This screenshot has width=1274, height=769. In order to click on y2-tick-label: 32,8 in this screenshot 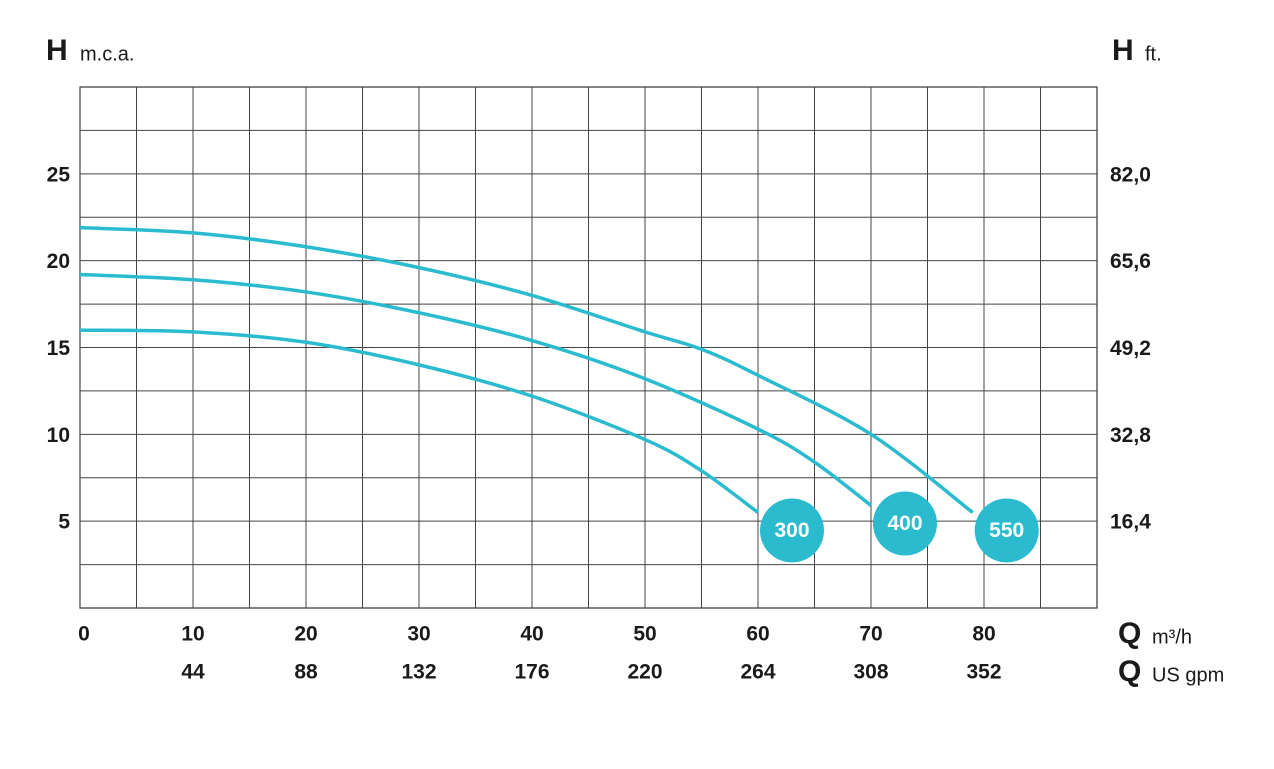, I will do `click(1130, 435)`.